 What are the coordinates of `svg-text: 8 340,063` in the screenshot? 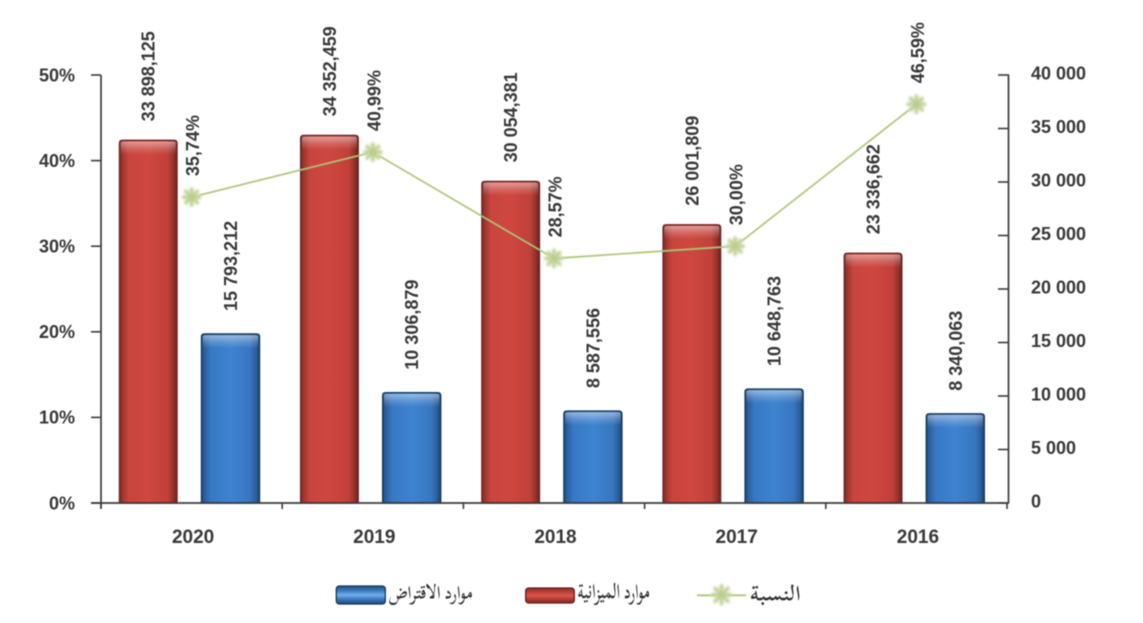 It's located at (956, 351).